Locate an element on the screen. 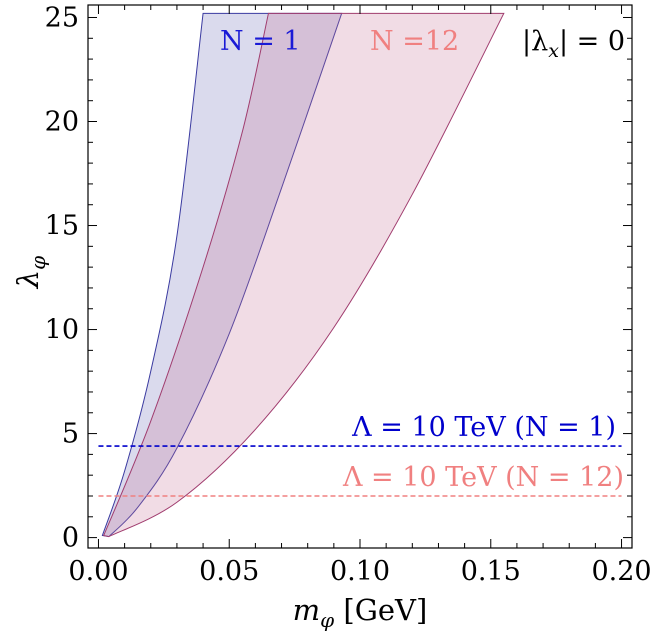 This screenshot has height=633, width=650. x-tick-label: 0.20 is located at coordinates (620, 571).